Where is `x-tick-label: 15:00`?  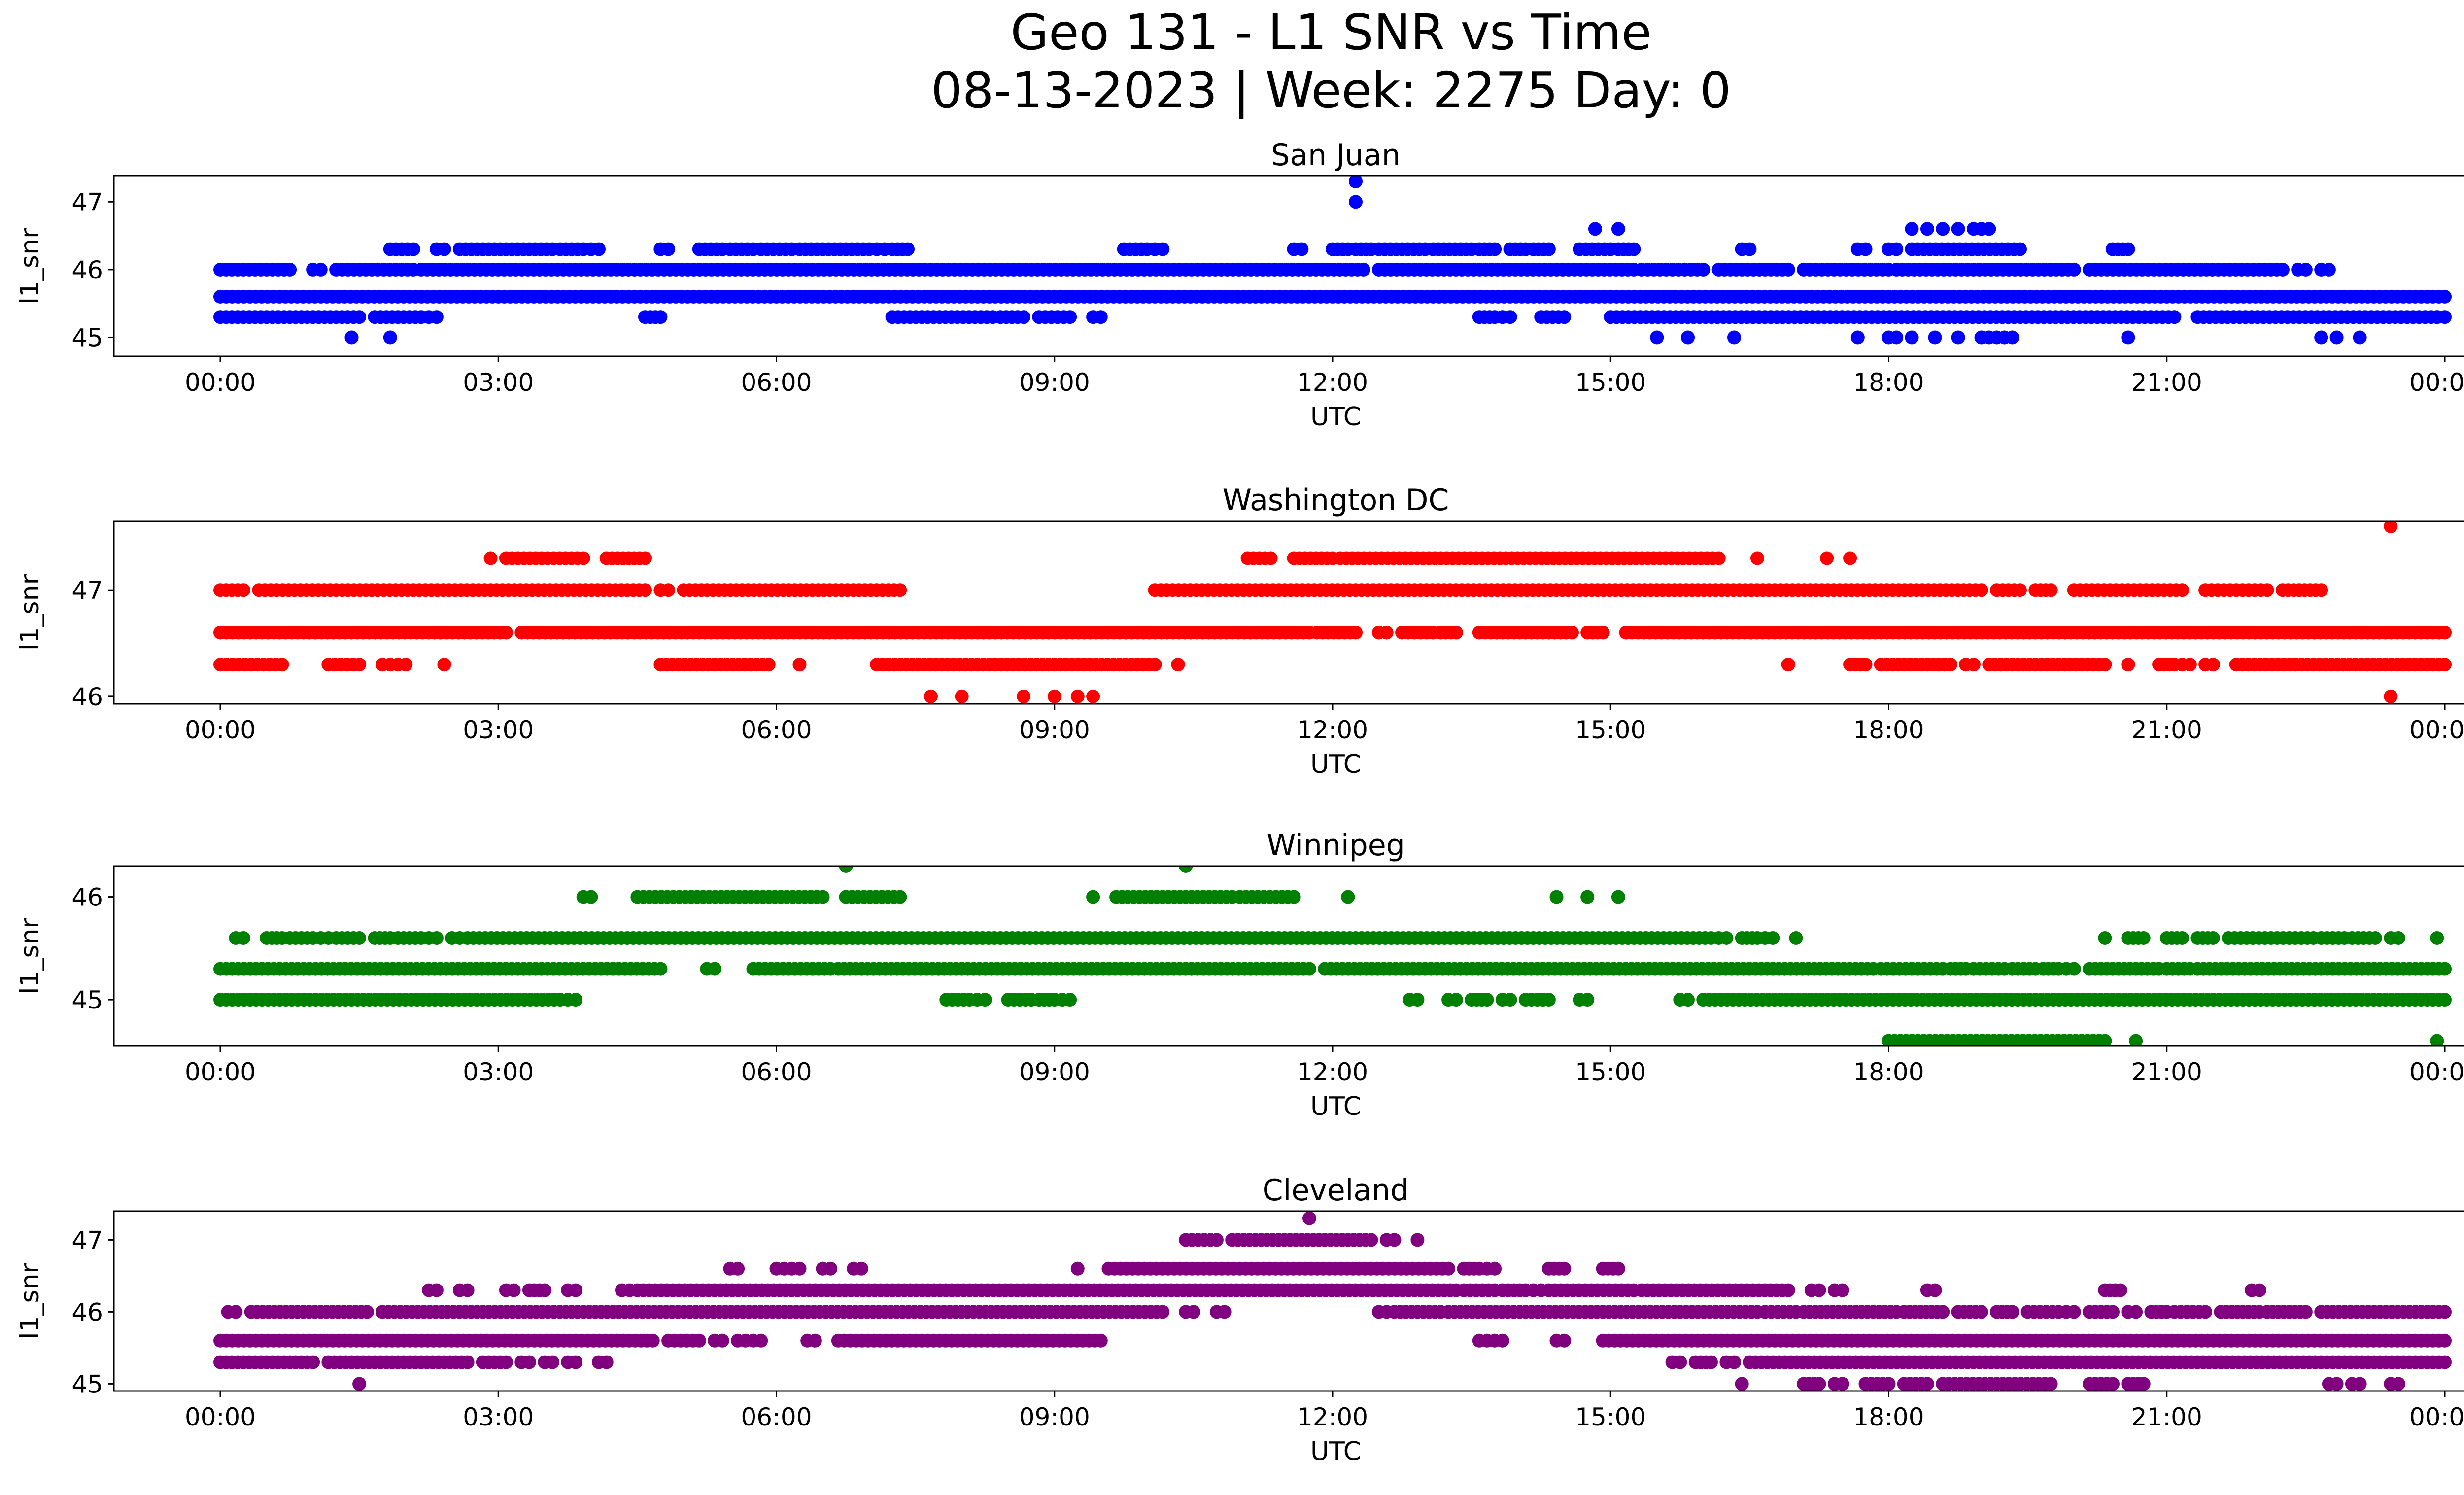
x-tick-label: 15:00 is located at coordinates (1610, 1072).